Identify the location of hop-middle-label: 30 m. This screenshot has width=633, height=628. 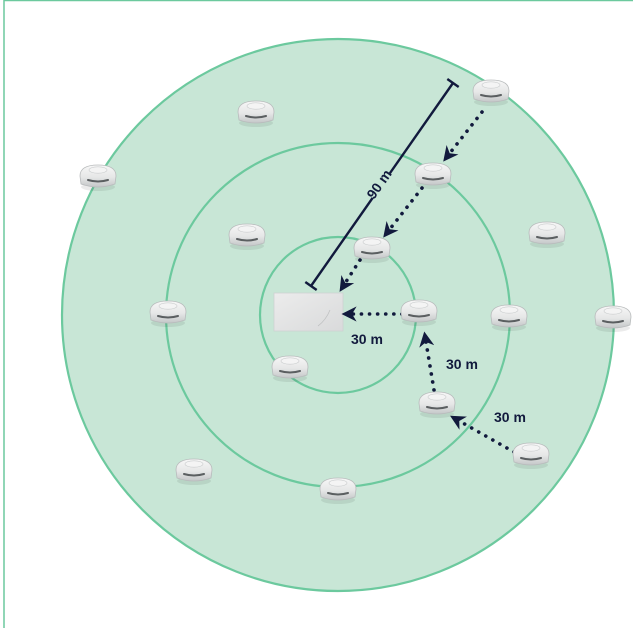
(462, 364).